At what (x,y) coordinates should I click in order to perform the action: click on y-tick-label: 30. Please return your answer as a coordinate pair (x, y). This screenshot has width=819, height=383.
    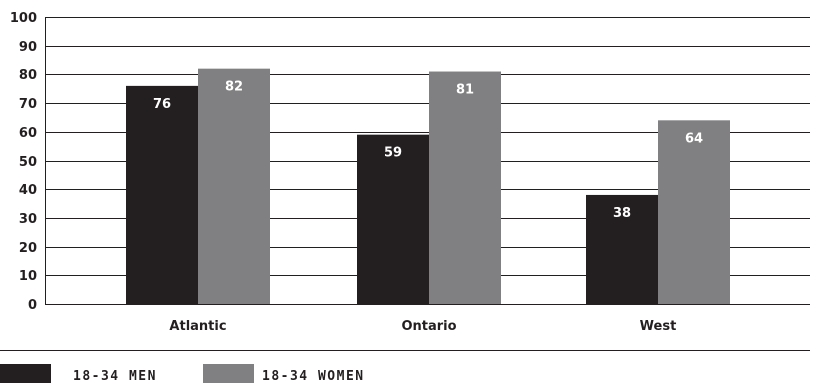
    Looking at the image, I should click on (28, 219).